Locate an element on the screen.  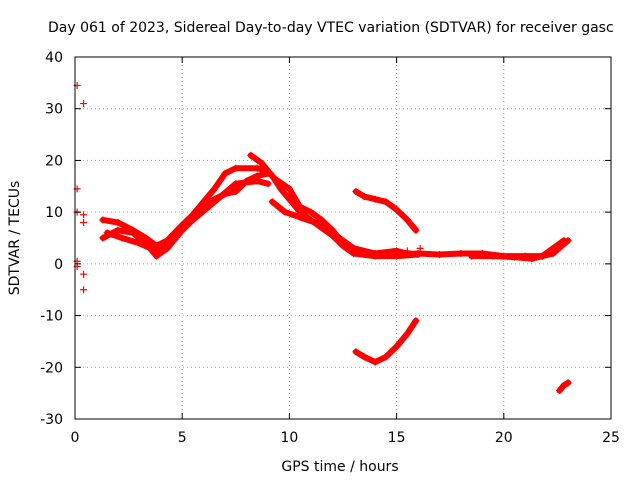
x-tick-label: 0 is located at coordinates (75, 438).